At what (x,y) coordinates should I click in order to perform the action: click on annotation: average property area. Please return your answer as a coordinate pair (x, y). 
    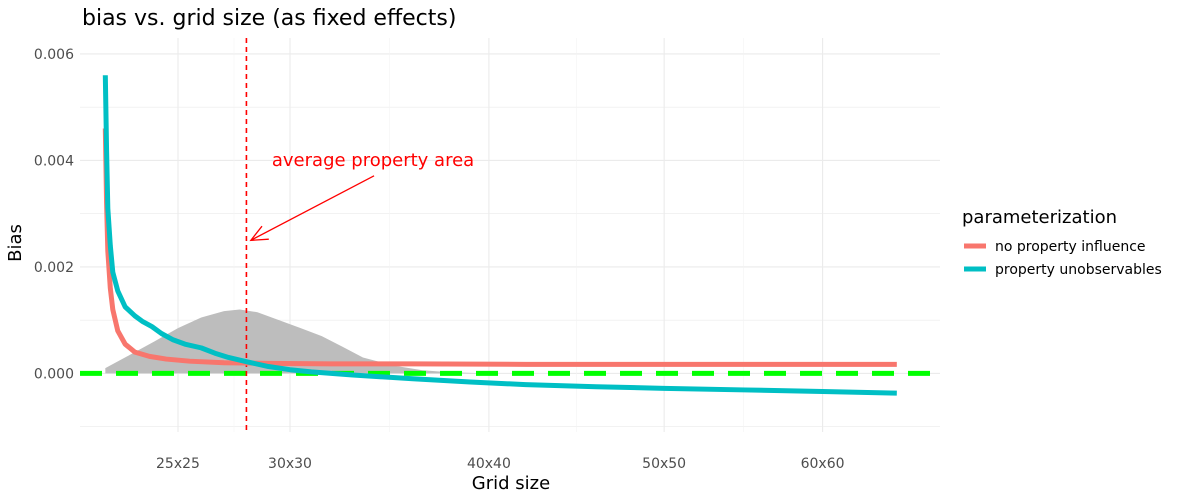
    Looking at the image, I should click on (361, 196).